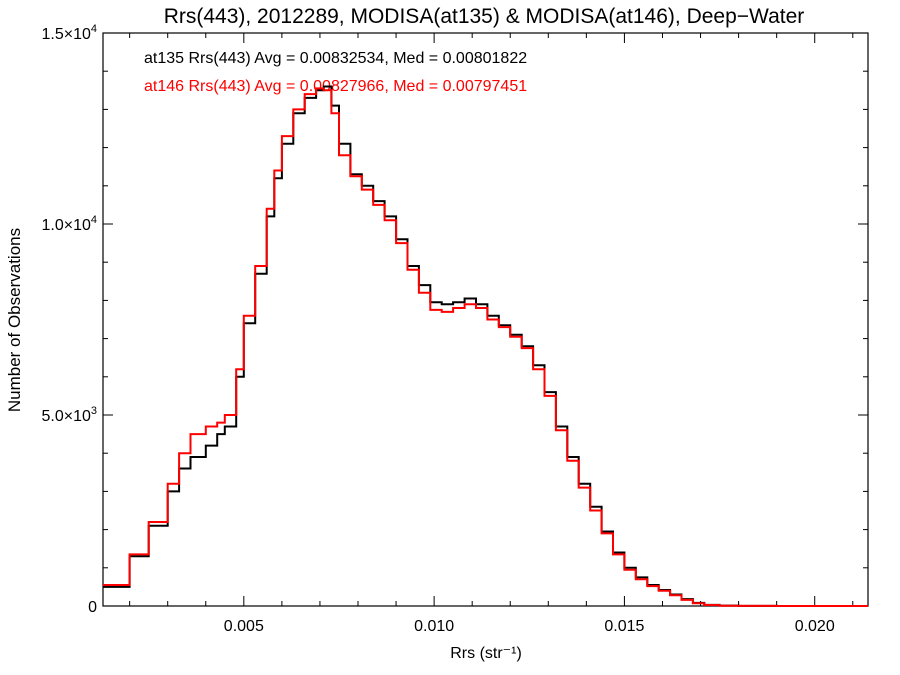 The image size is (900, 675). Describe the element at coordinates (815, 626) in the screenshot. I see `x-tick-label: 0.020` at that location.